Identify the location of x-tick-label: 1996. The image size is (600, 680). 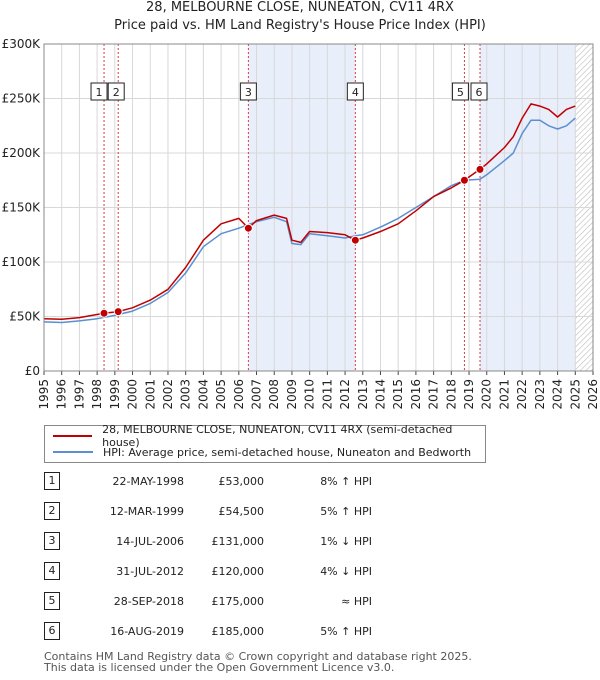
(62, 394).